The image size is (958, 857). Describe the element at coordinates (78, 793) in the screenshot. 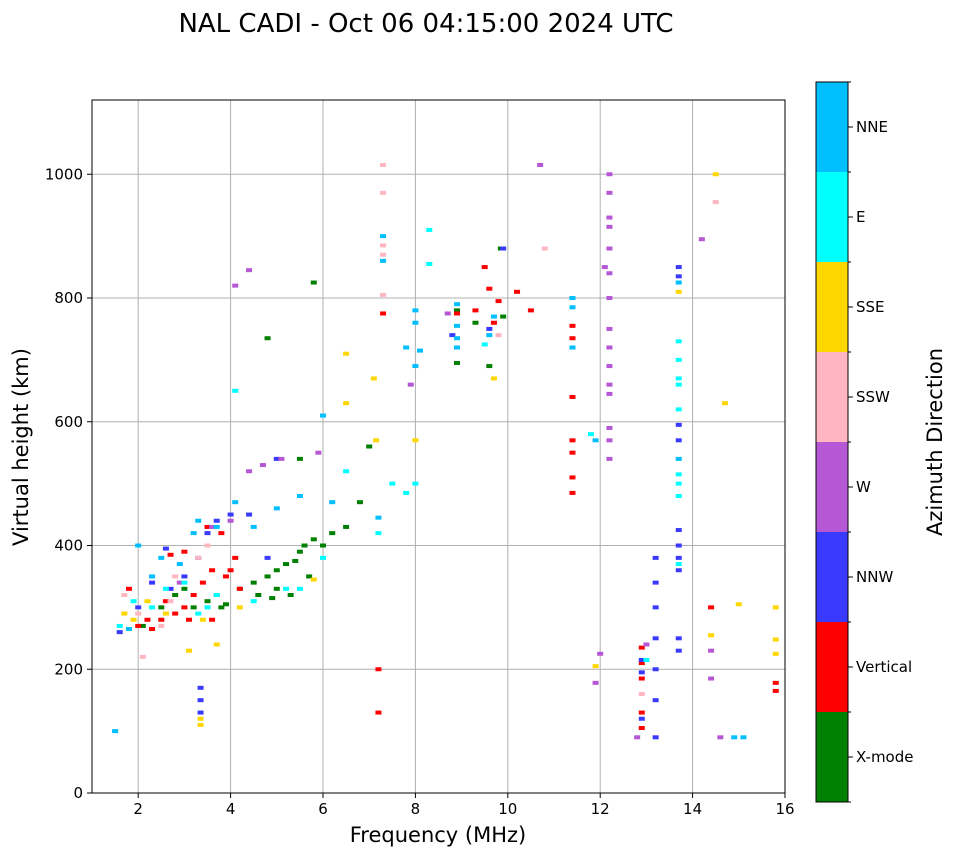

I see `y-tick-label: 0` at that location.